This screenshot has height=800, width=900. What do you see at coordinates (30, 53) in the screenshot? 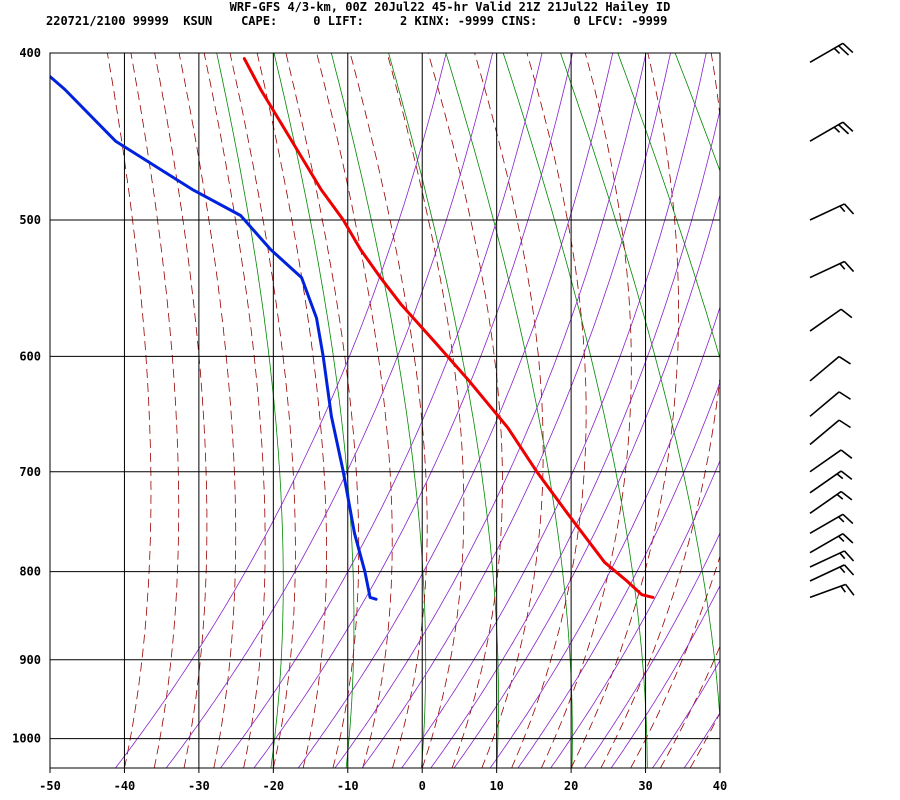
I see `y-tick-label: 400` at bounding box center [30, 53].